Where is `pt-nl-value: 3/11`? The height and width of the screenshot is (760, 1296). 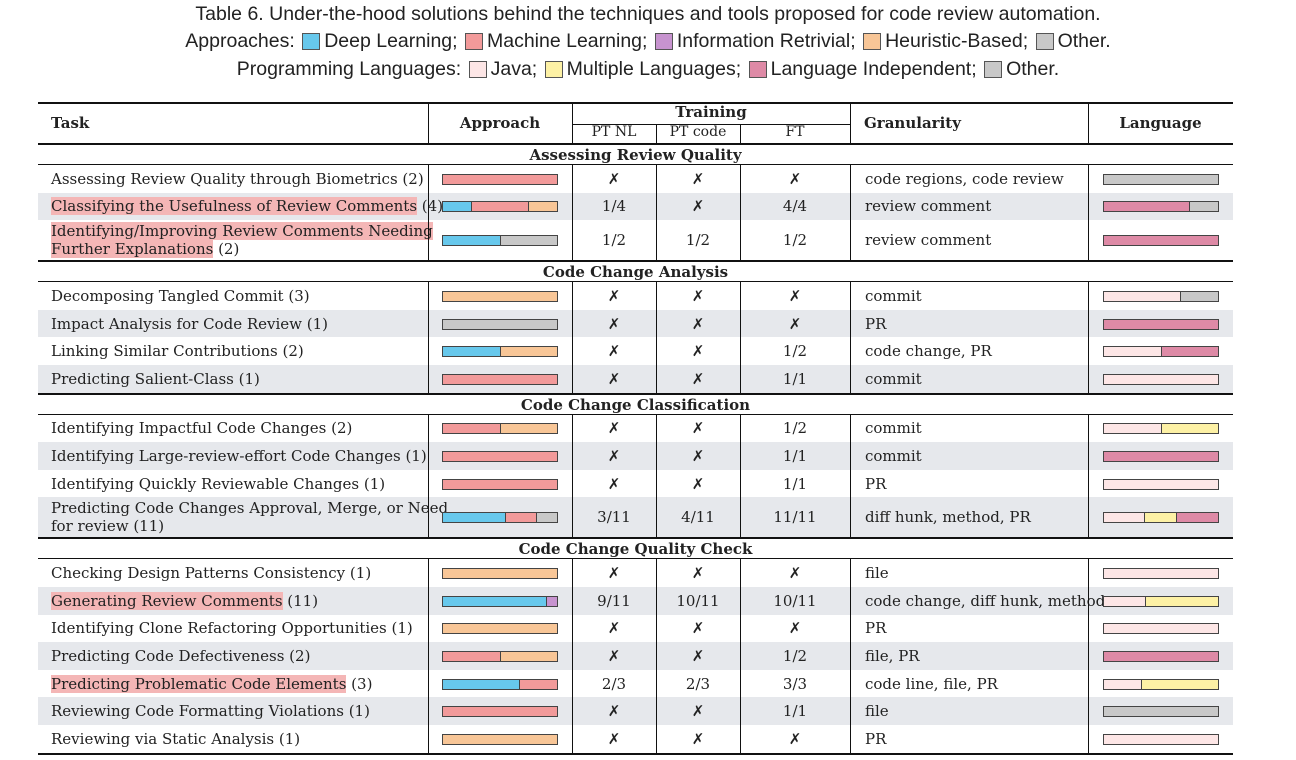 pt-nl-value: 3/11 is located at coordinates (614, 517).